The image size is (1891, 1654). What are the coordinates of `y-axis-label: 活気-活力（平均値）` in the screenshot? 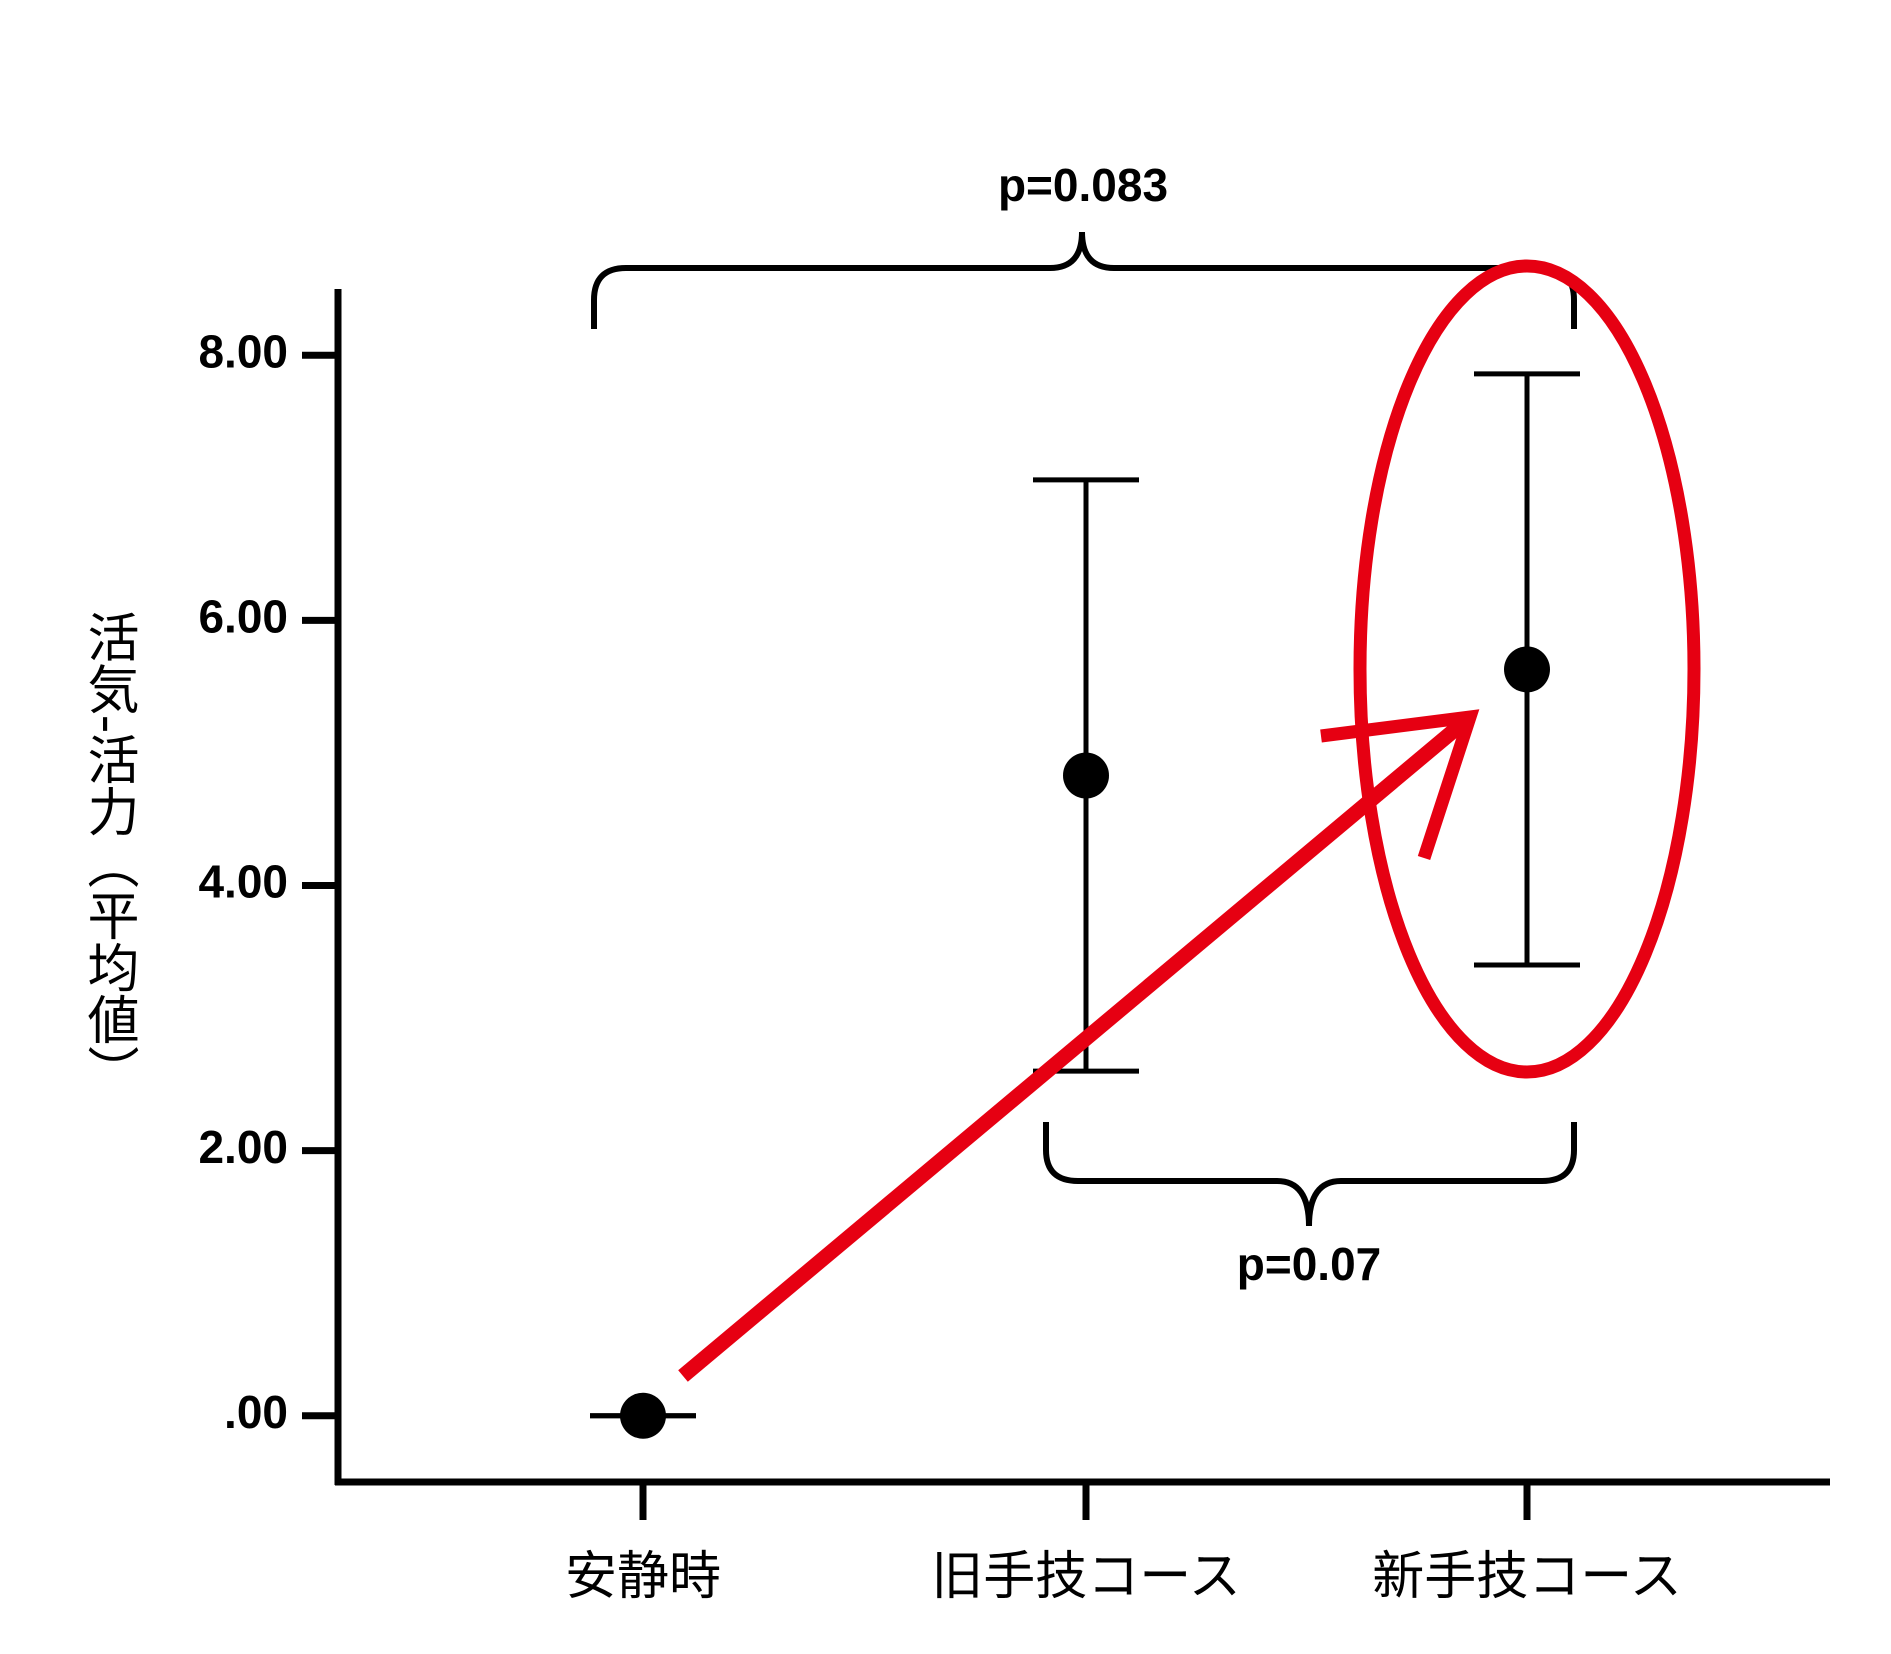 It's located at (108, 854).